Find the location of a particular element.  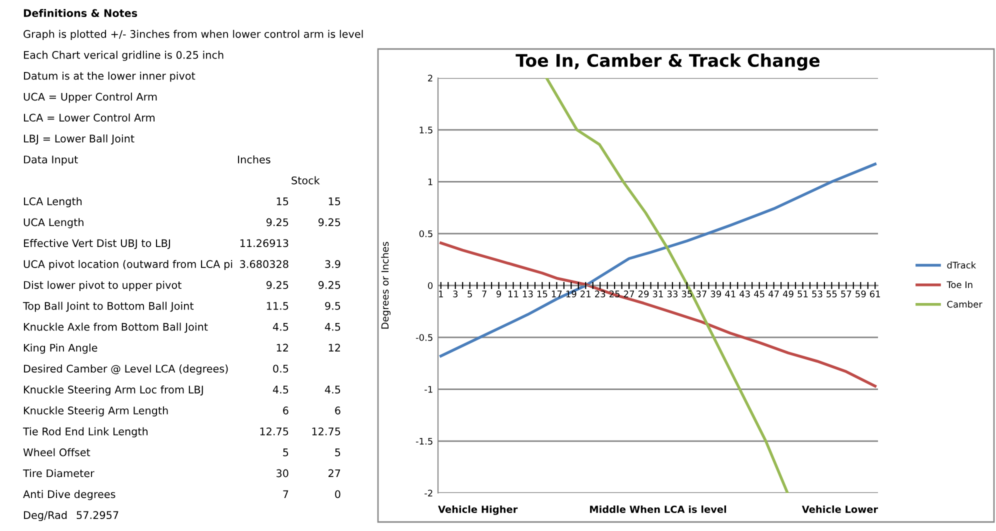

x-tick-label: 49 is located at coordinates (788, 294).